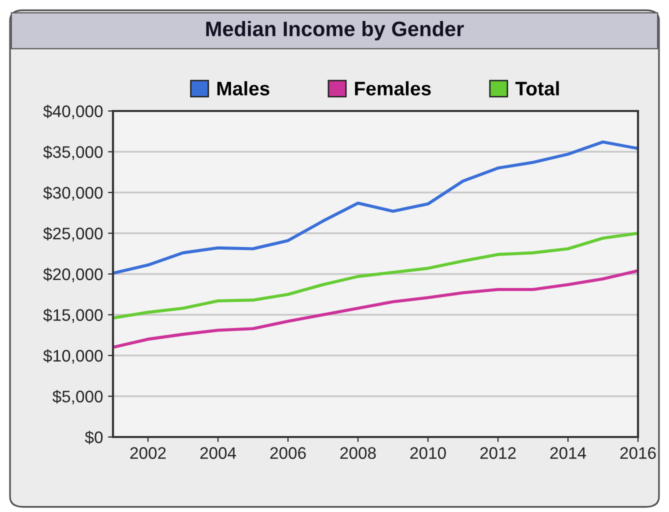  Describe the element at coordinates (288, 453) in the screenshot. I see `x-tick-label: 2006` at that location.